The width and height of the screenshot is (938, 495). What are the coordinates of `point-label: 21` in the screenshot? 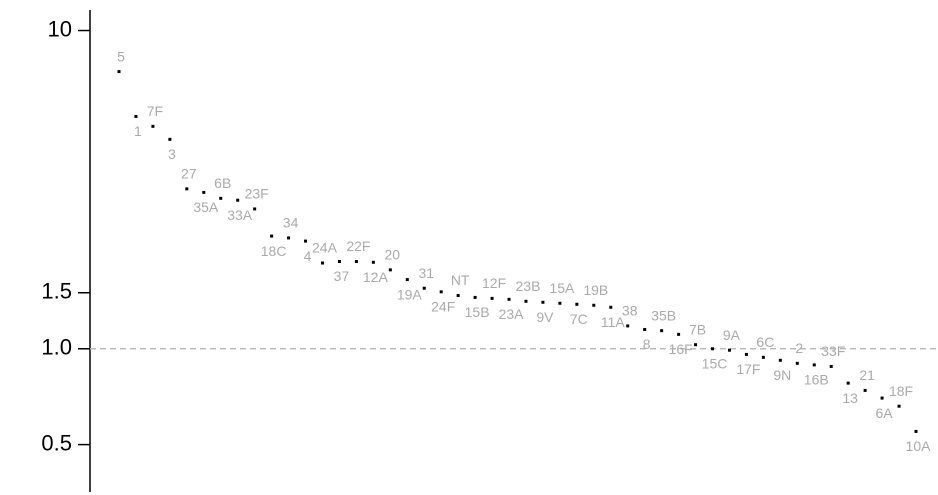 It's located at (867, 375).